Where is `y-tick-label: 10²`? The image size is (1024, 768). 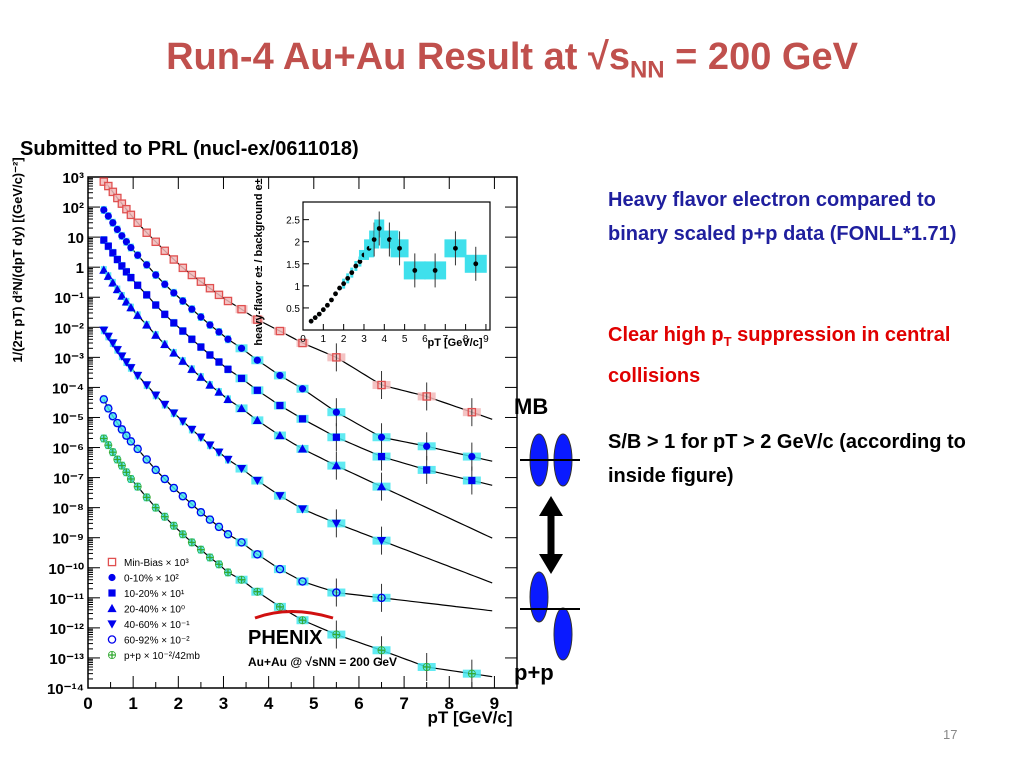
y-tick-label: 10² is located at coordinates (73, 208).